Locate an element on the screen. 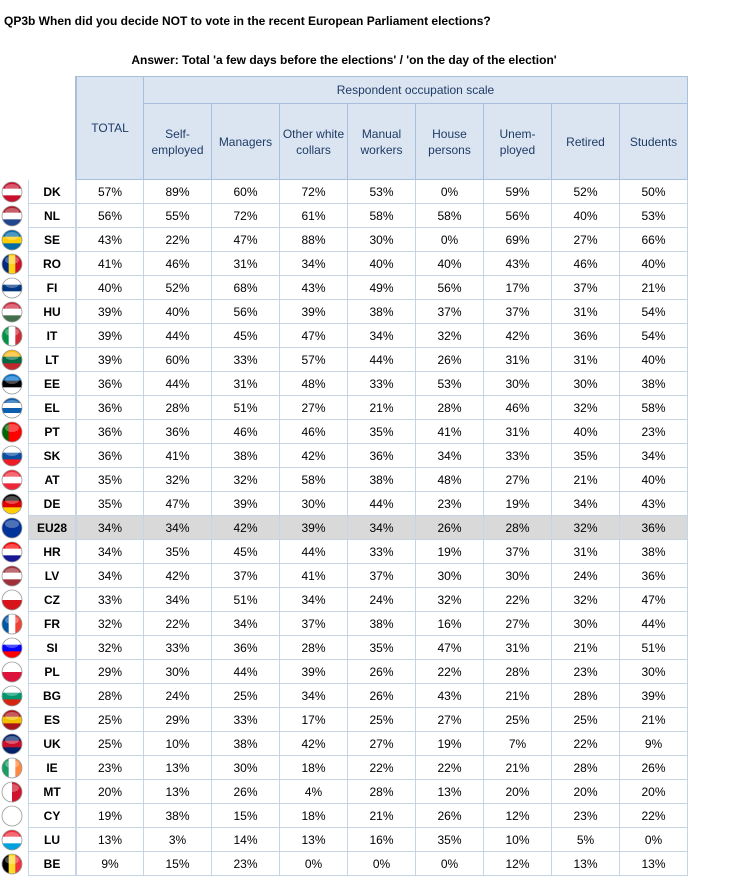  column-header: Students is located at coordinates (654, 142).